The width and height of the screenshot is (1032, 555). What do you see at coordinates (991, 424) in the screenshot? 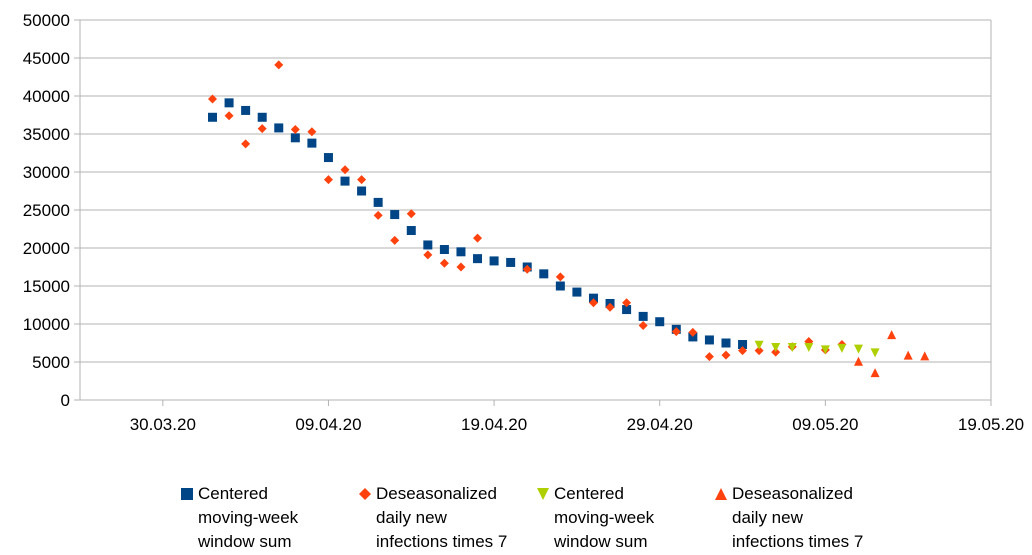
I see `x-tick-label: 19.05.20` at bounding box center [991, 424].